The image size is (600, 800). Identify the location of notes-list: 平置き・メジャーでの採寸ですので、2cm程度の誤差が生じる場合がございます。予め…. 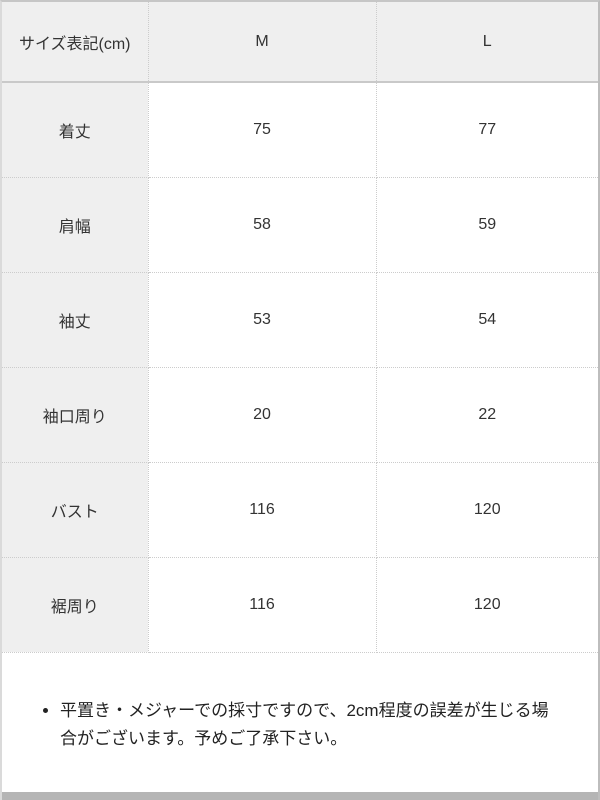
(297, 725).